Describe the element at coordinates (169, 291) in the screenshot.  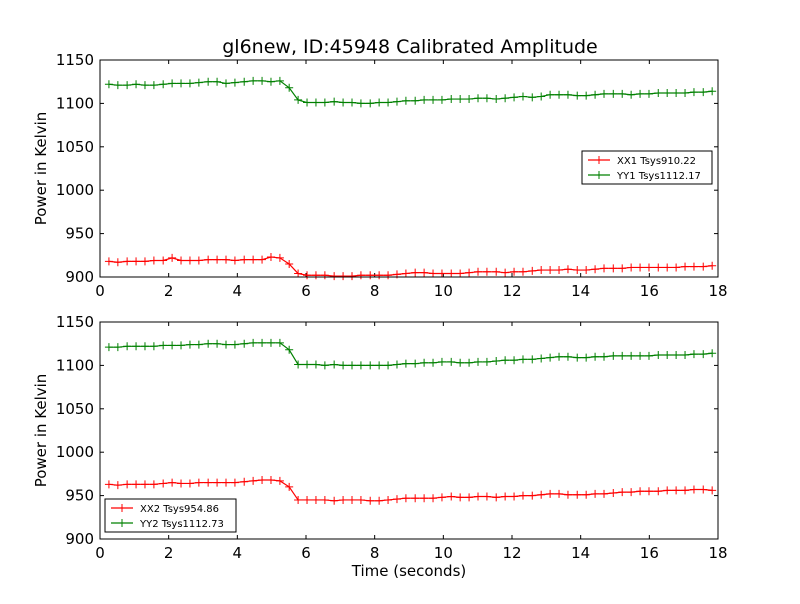
I see `x-tick-label-1-1: 2` at that location.